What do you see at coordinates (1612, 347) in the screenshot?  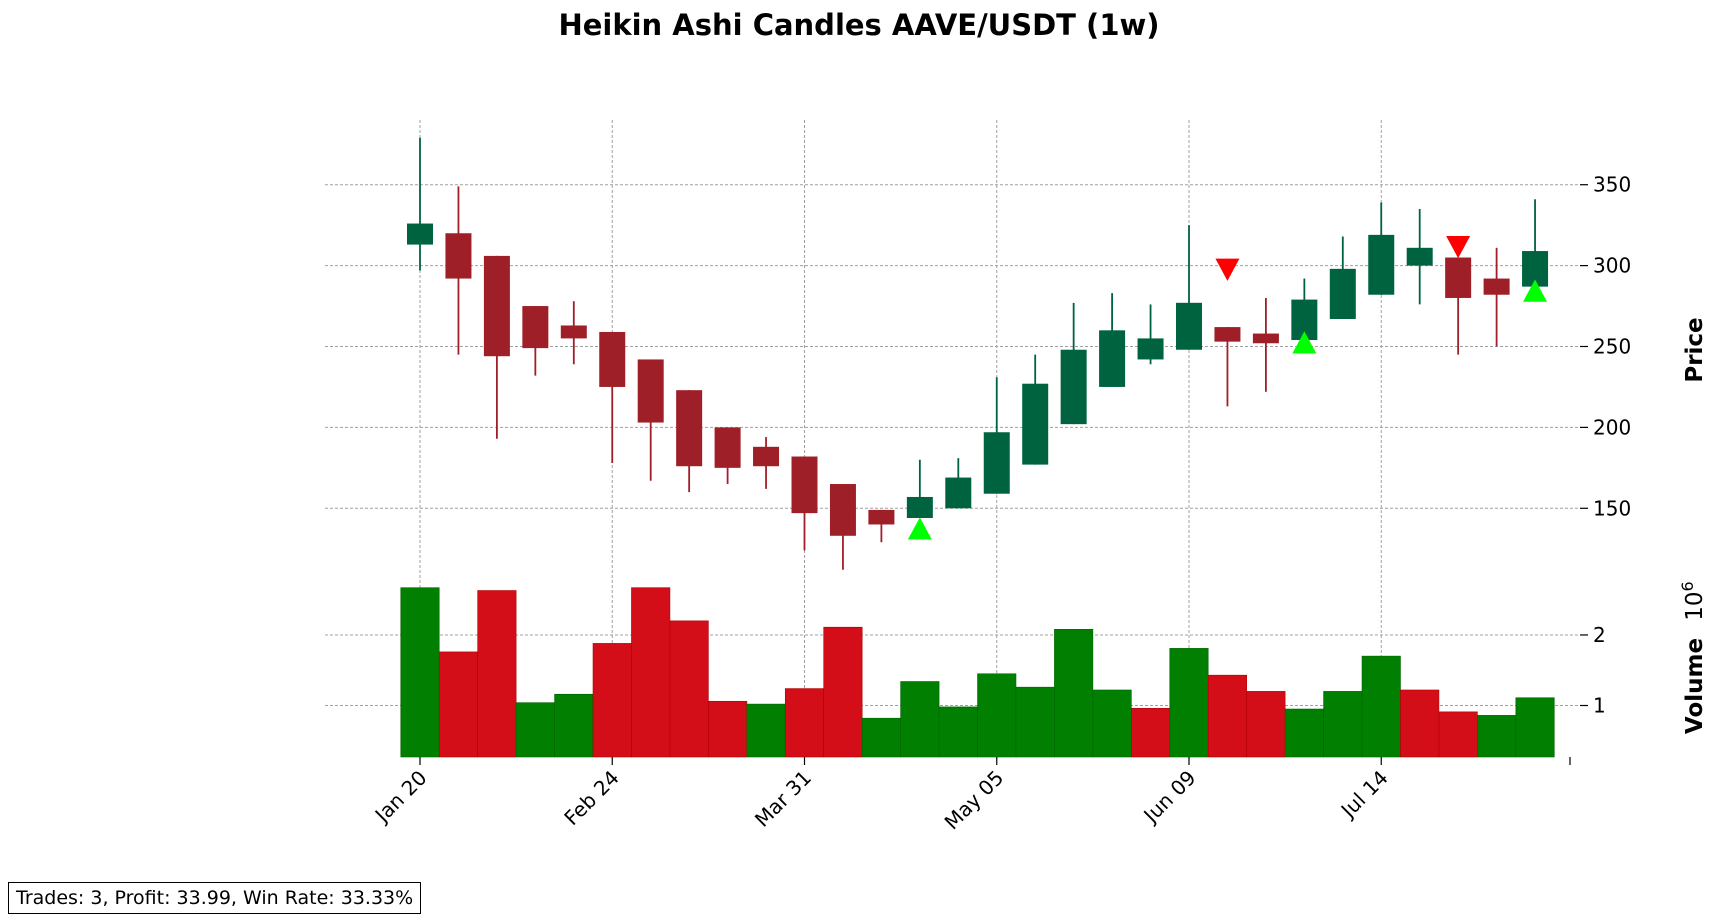 I see `price-tick-label: 250` at bounding box center [1612, 347].